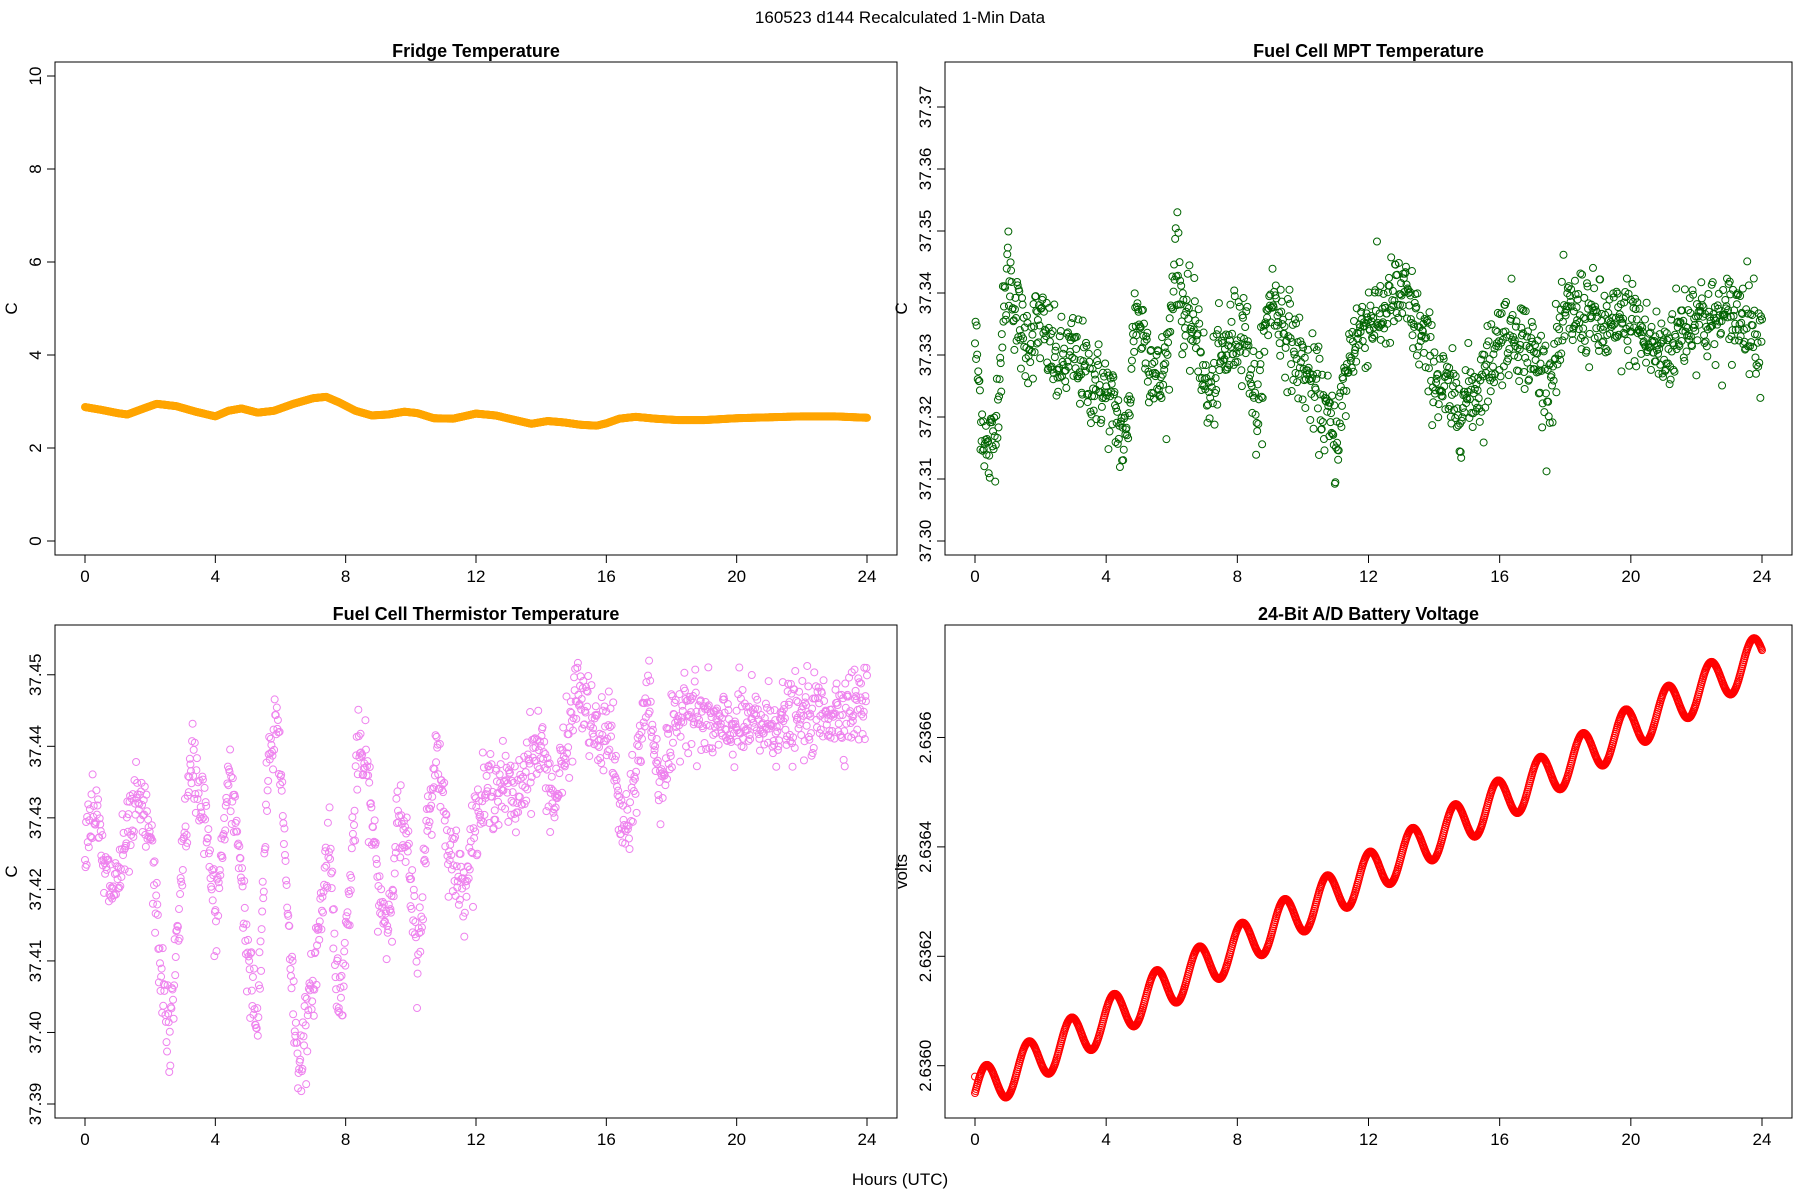 The height and width of the screenshot is (1200, 1800). What do you see at coordinates (1368, 51) in the screenshot?
I see `panel-title: Fuel Cell MPT Temperature` at bounding box center [1368, 51].